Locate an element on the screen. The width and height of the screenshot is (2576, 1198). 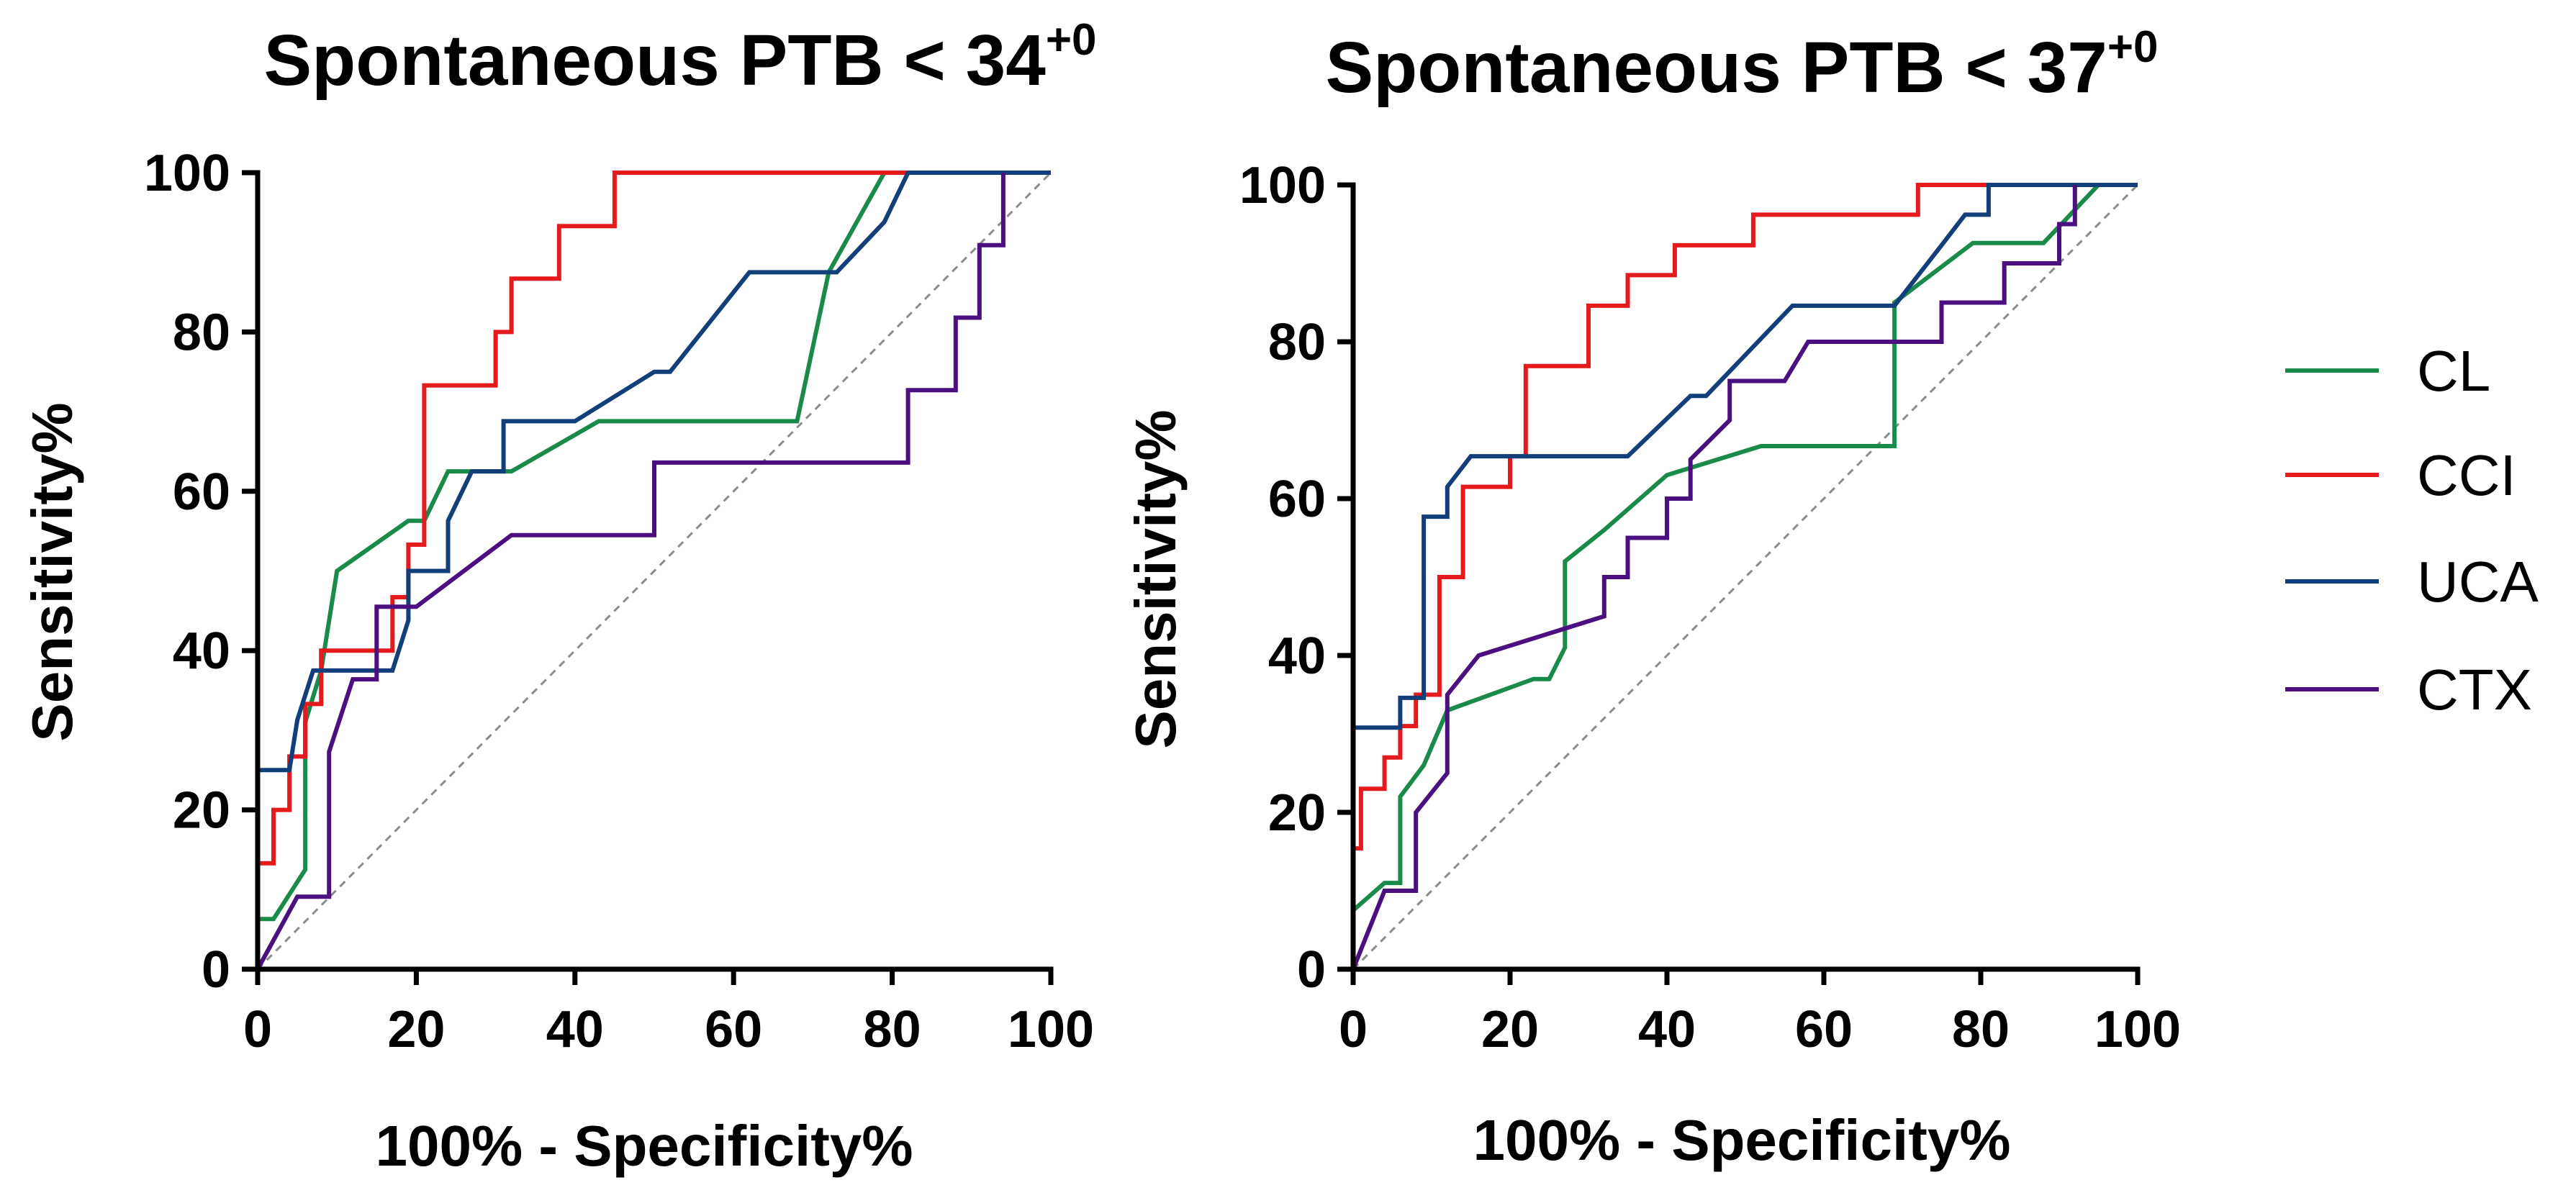
chart-title: Spontaneous PTB < 37+0 is located at coordinates (1742, 65).